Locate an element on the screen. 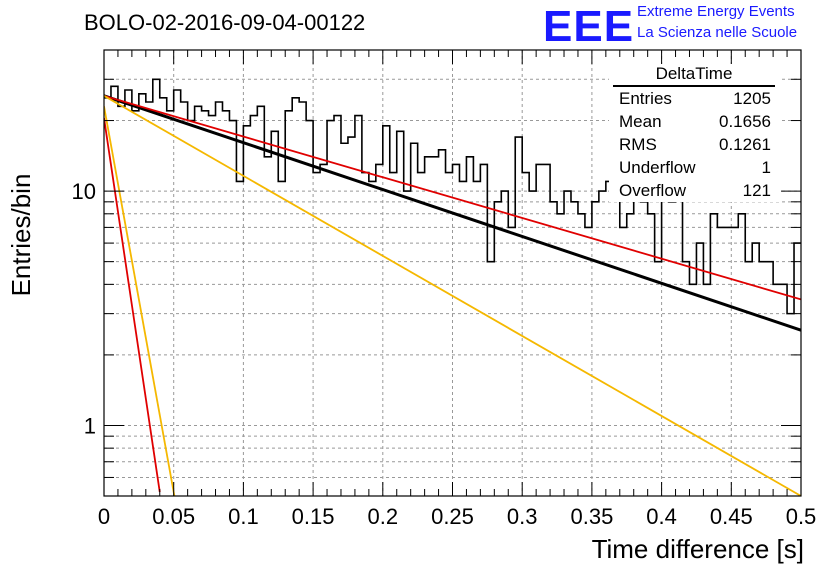  stats-label: Underflow is located at coordinates (657, 167).